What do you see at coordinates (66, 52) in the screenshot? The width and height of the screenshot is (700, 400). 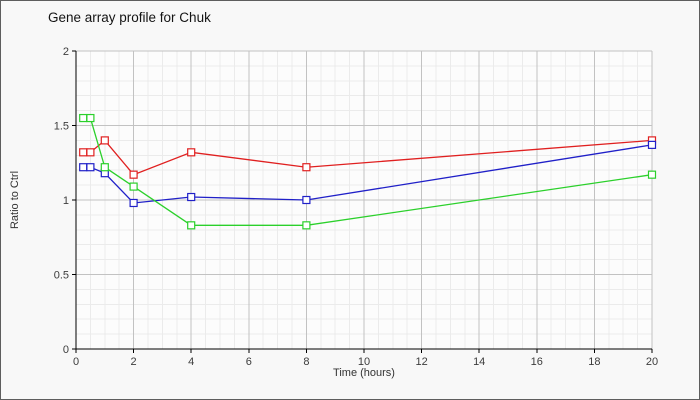 I see `y-tick-label: 2` at bounding box center [66, 52].